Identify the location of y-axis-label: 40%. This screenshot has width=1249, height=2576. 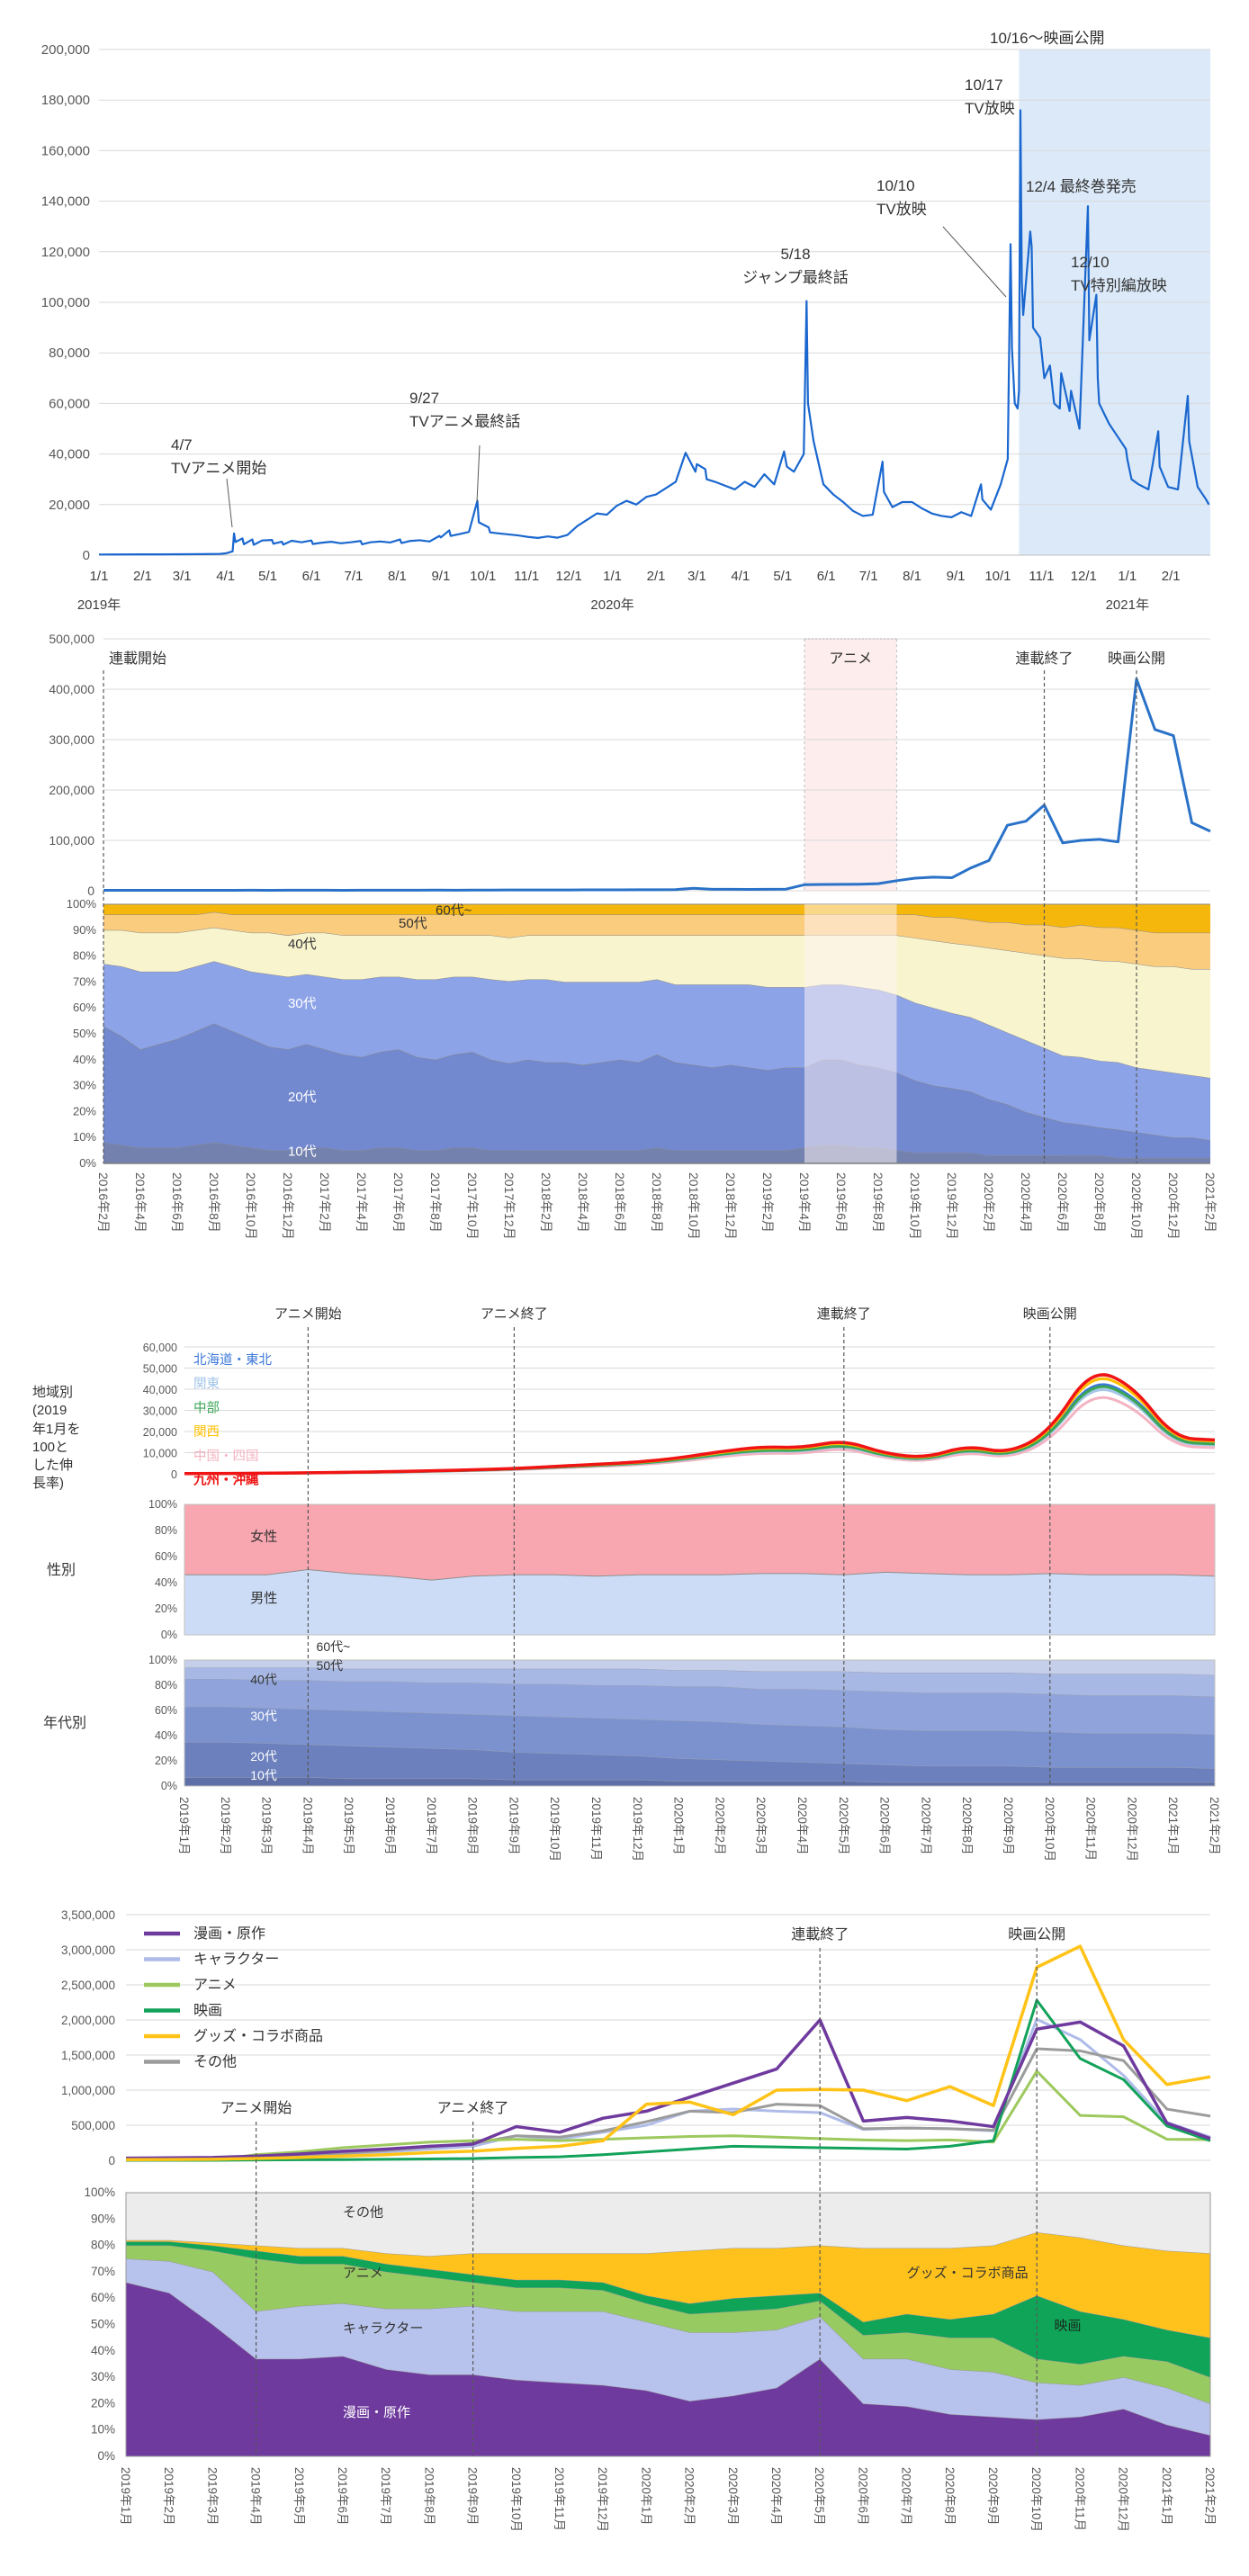
(103, 2351).